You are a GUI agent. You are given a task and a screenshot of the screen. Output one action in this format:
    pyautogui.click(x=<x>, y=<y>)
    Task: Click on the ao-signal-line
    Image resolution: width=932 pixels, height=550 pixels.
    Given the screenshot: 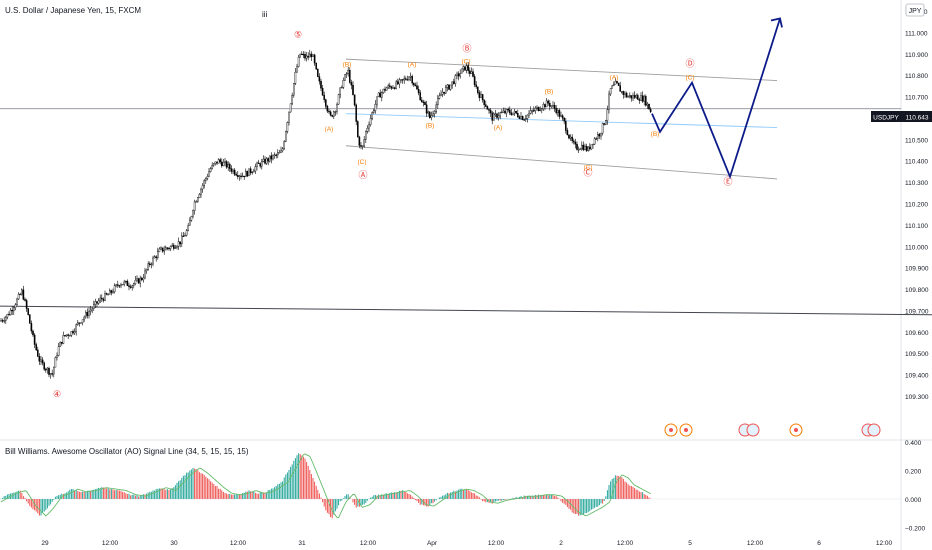 What is the action you would take?
    pyautogui.click(x=325, y=486)
    